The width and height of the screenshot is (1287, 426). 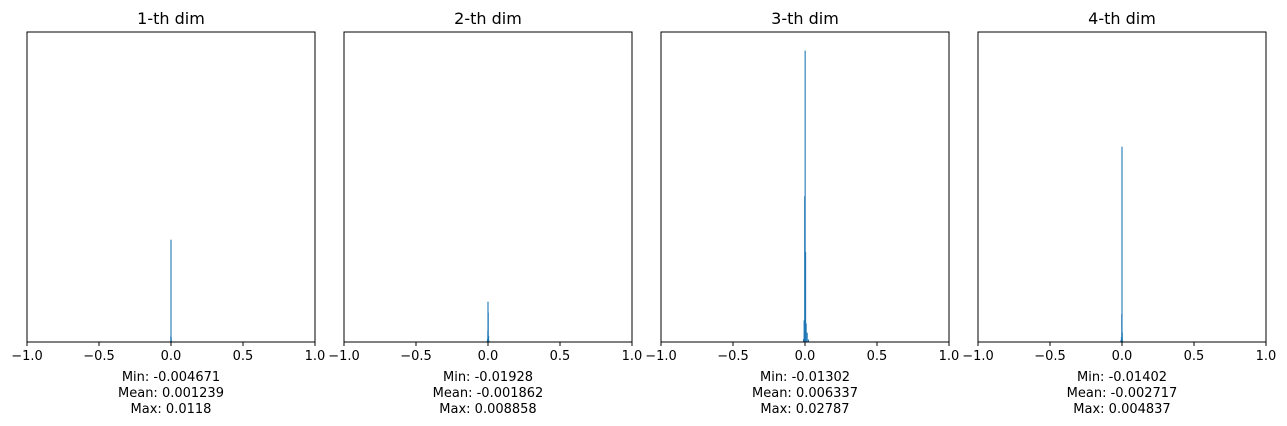 What do you see at coordinates (171, 18) in the screenshot?
I see `subplot-title: 1-th dim` at bounding box center [171, 18].